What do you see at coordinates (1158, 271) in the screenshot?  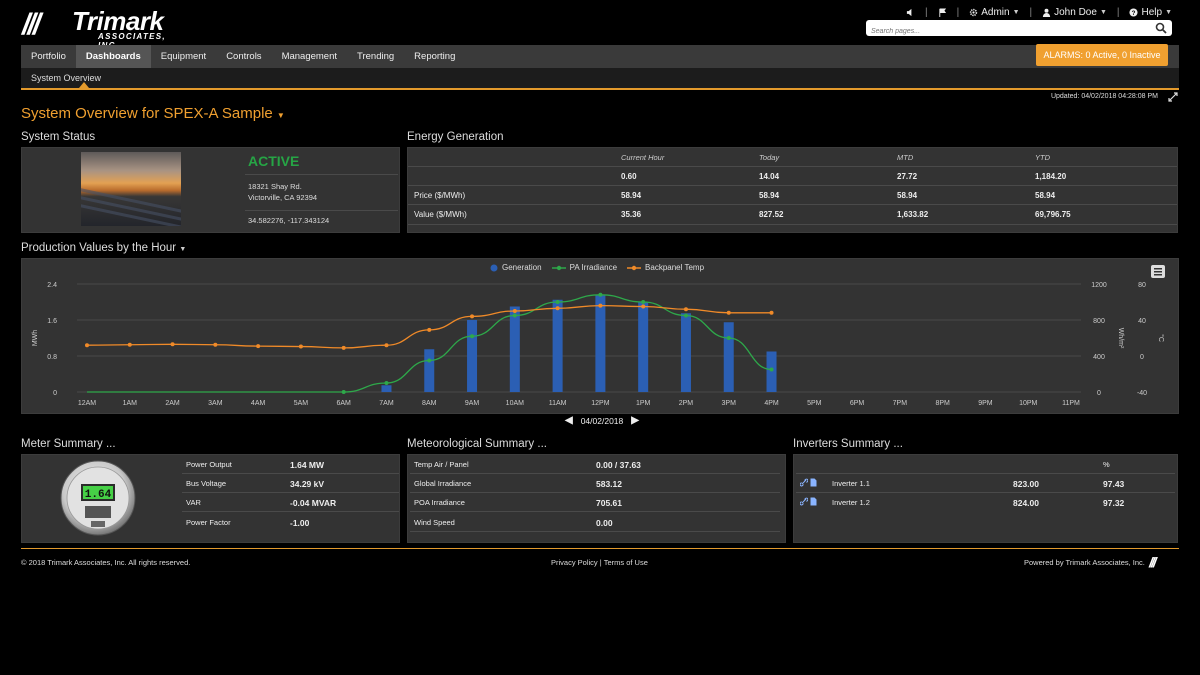 I see `chart-menu-icon` at bounding box center [1158, 271].